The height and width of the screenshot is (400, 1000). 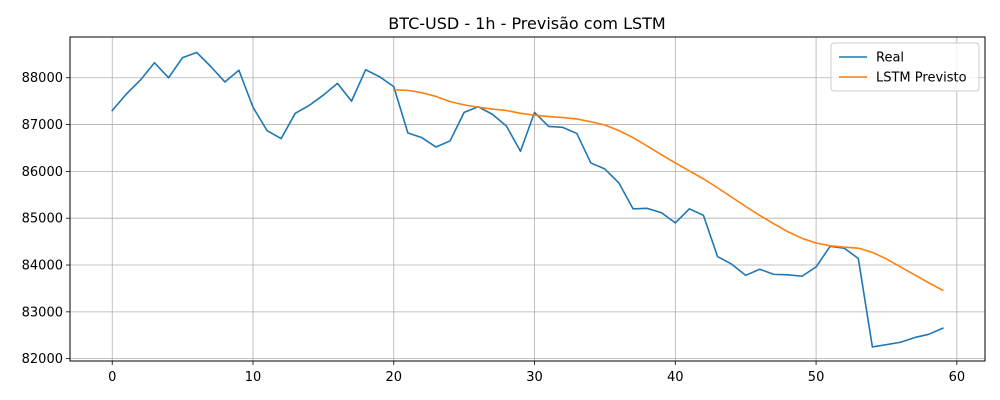 I want to click on x-tick-label: 0, so click(x=112, y=377).